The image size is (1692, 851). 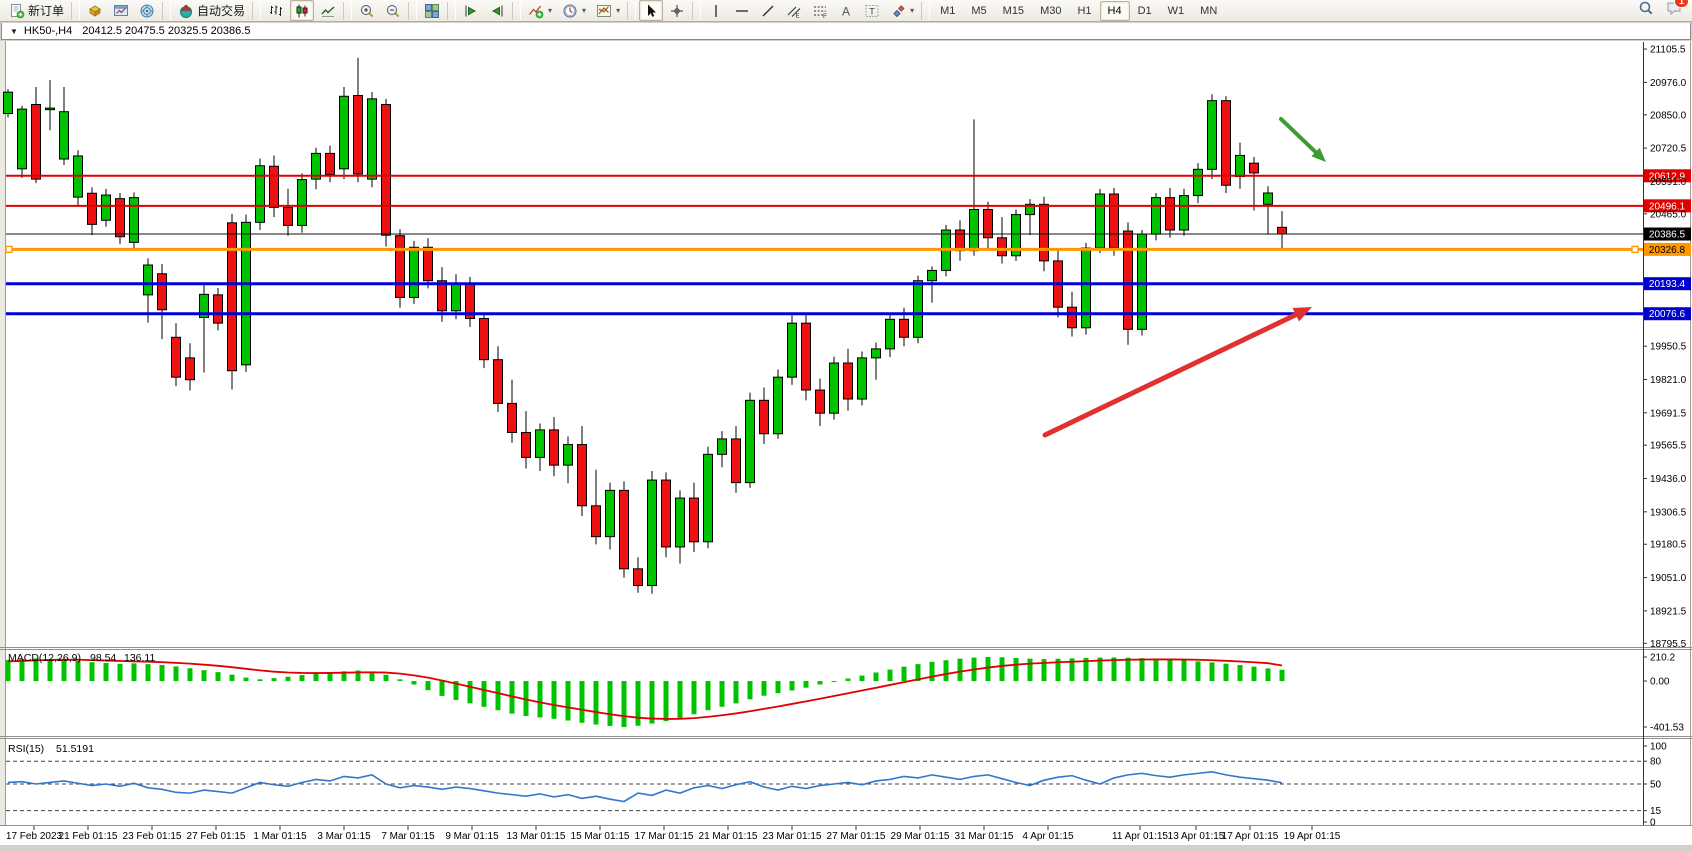 I want to click on collapse-chart-icon: ▼, so click(x=14, y=31).